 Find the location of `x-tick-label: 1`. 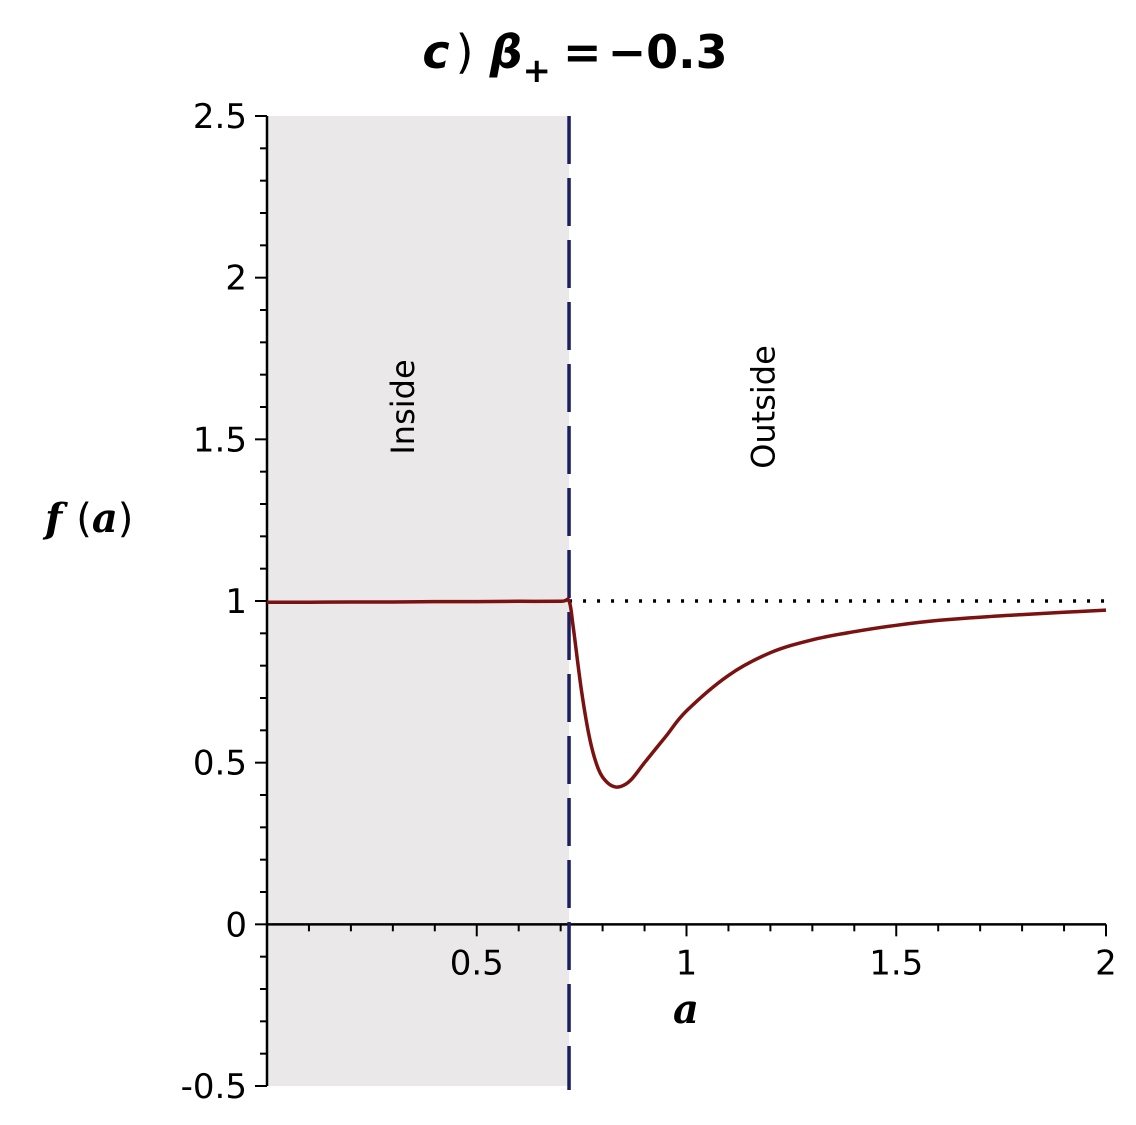

x-tick-label: 1 is located at coordinates (687, 963).